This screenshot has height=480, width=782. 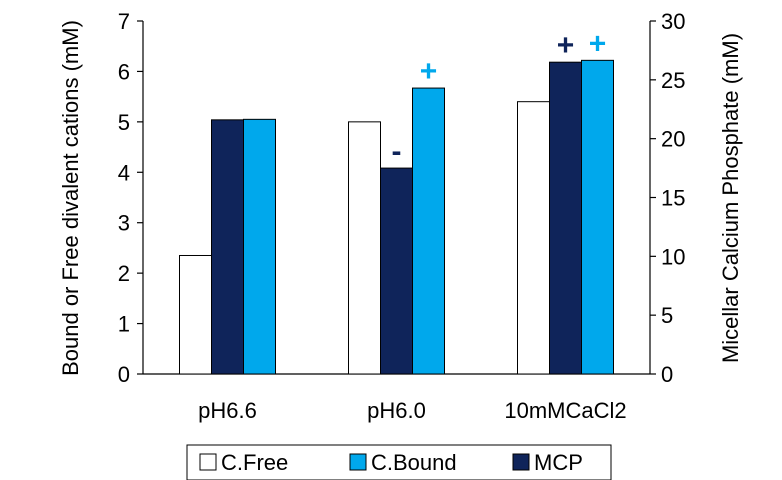 What do you see at coordinates (673, 256) in the screenshot?
I see `right-tick-label: 10` at bounding box center [673, 256].